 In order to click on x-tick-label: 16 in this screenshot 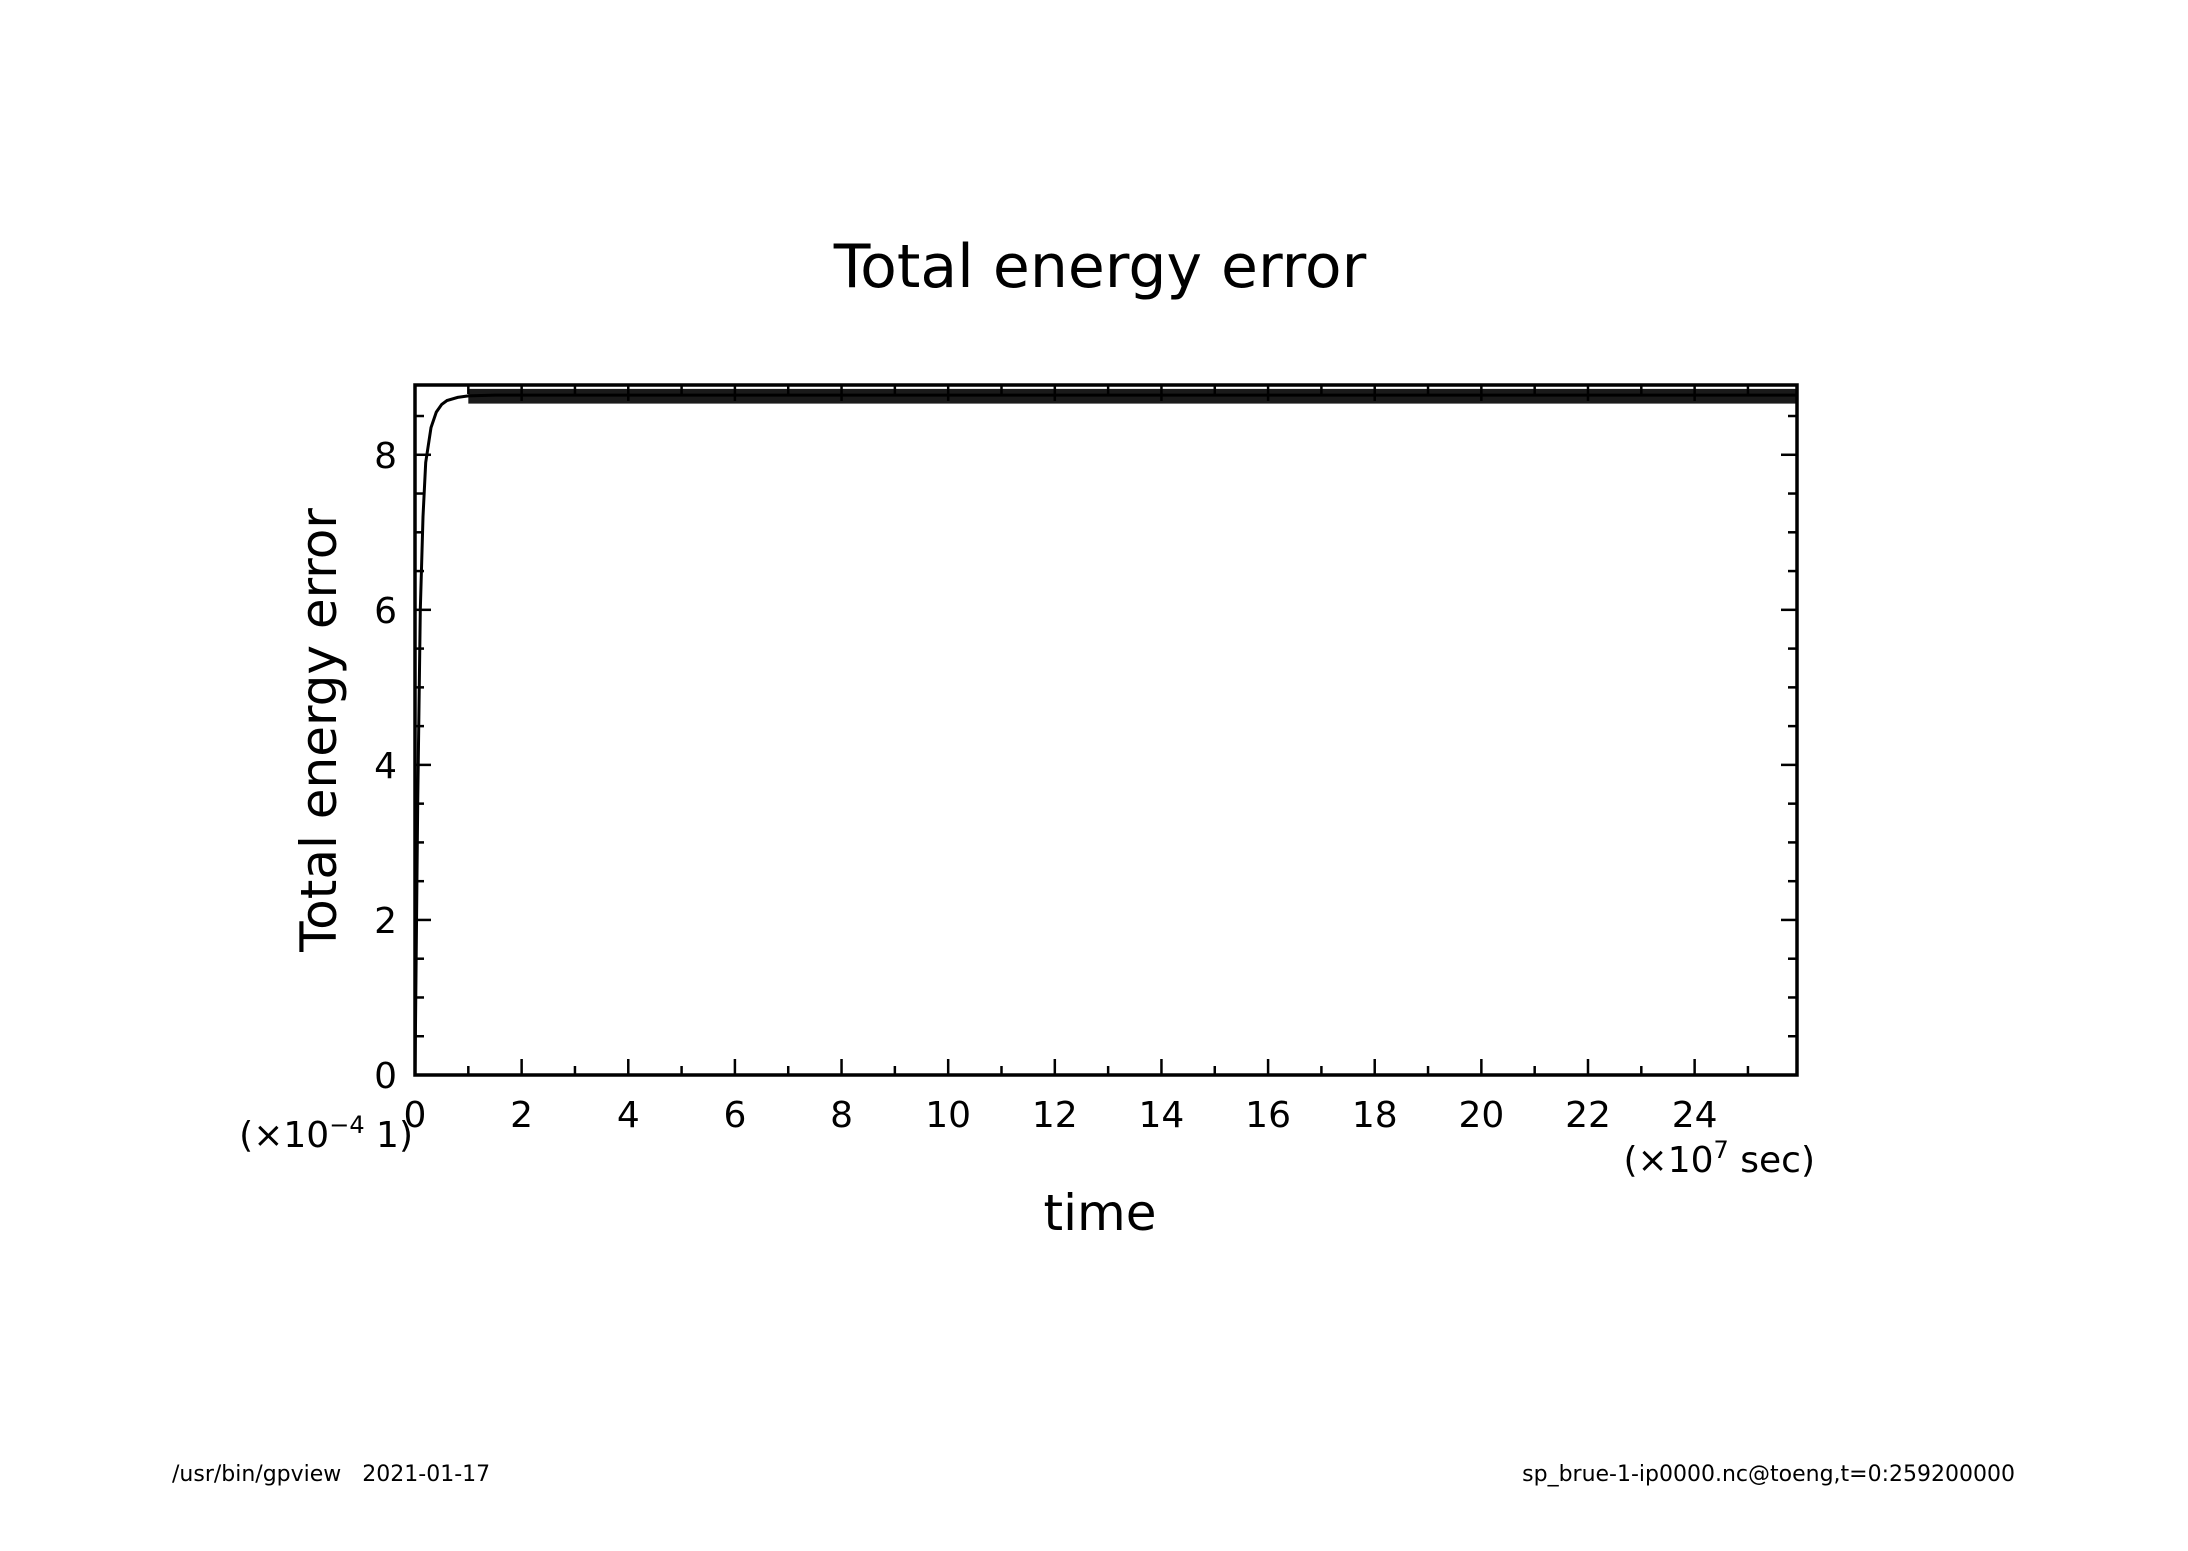, I will do `click(1268, 1115)`.